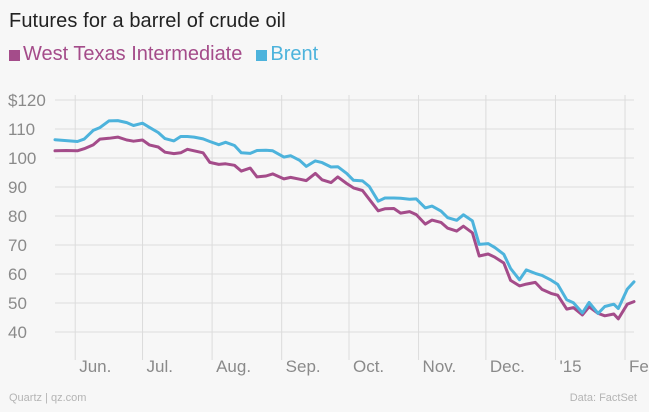 This screenshot has width=649, height=412. What do you see at coordinates (17, 332) in the screenshot?
I see `y-tick-label: 40` at bounding box center [17, 332].